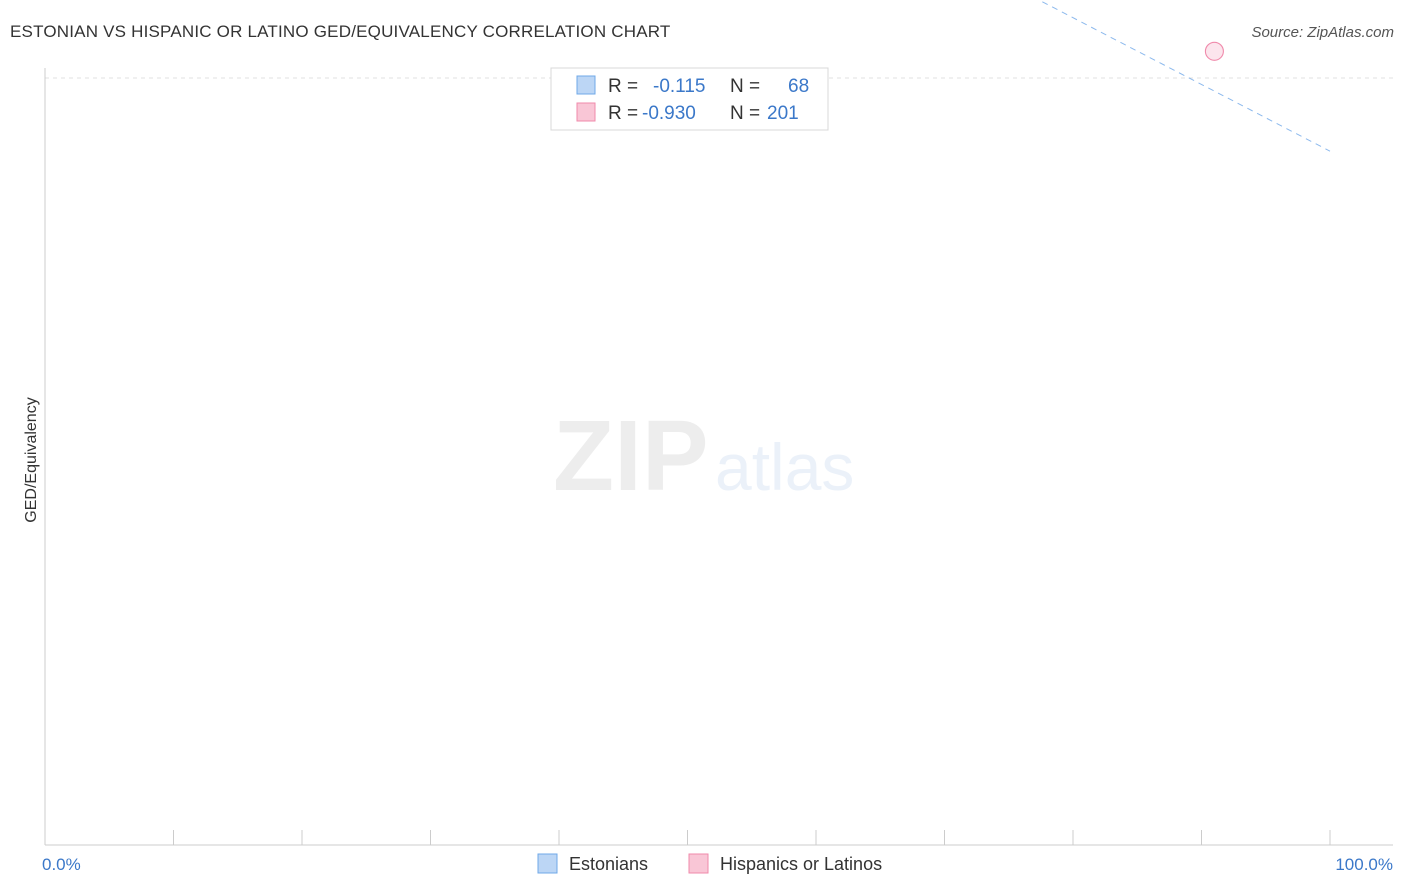 This screenshot has width=1406, height=892. I want to click on series-legend-label-hispanics: Hispanics or Latinos, so click(801, 864).